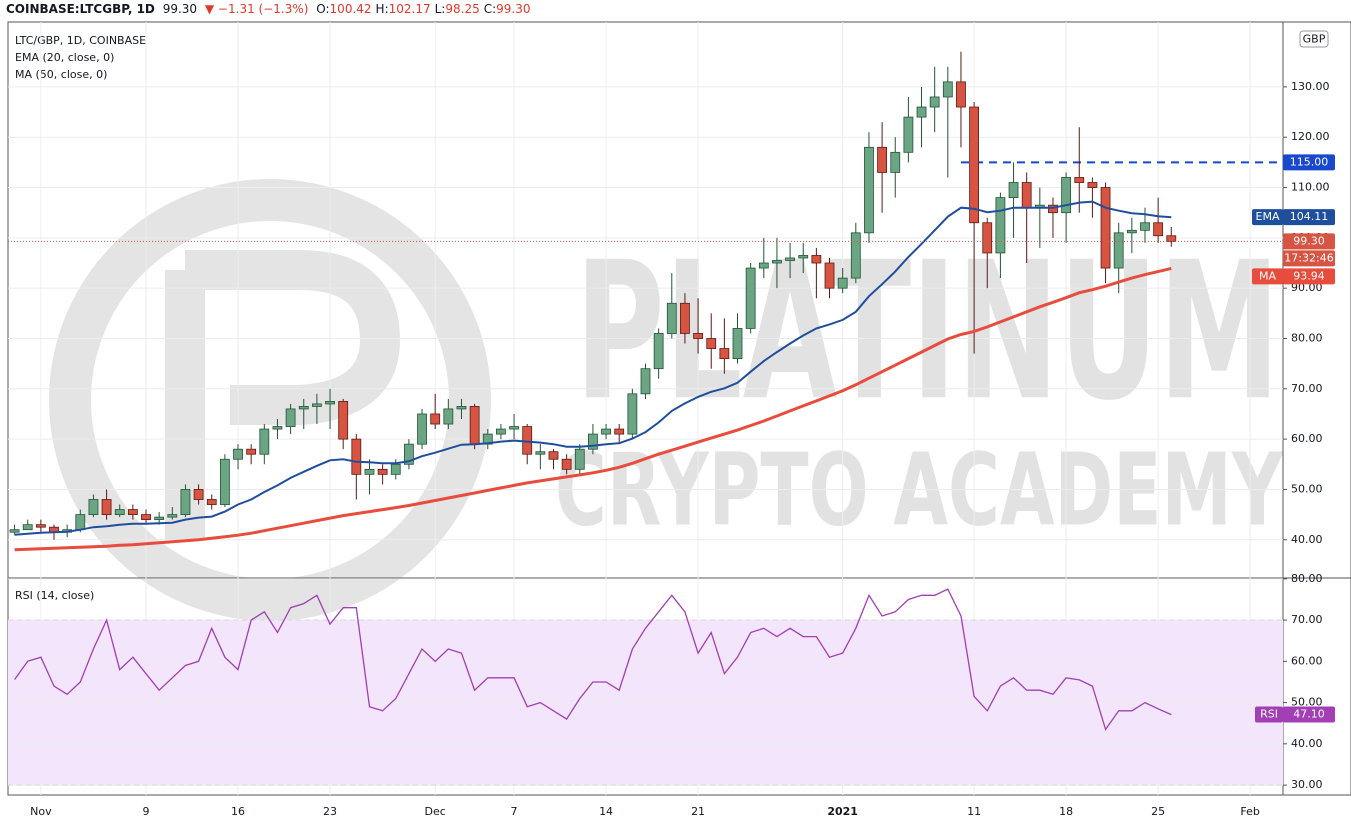  I want to click on ohlc-value: 99.30, so click(513, 9).